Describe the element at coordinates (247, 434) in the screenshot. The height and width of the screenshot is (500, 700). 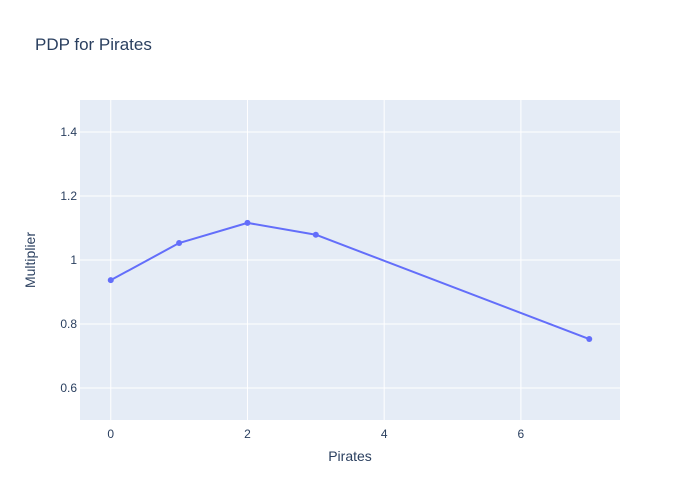
I see `x-tick-label: 2` at that location.